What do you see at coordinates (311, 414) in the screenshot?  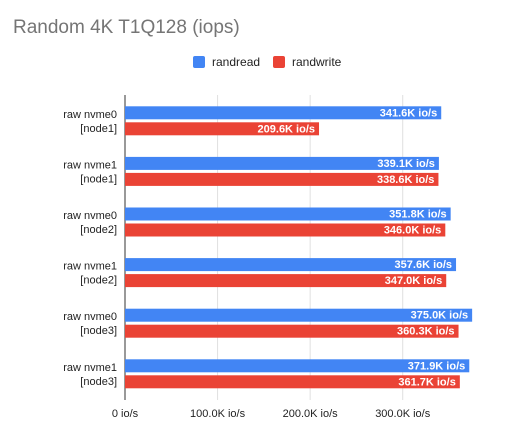 I see `x-tick-label: 200.0K io/s` at bounding box center [311, 414].